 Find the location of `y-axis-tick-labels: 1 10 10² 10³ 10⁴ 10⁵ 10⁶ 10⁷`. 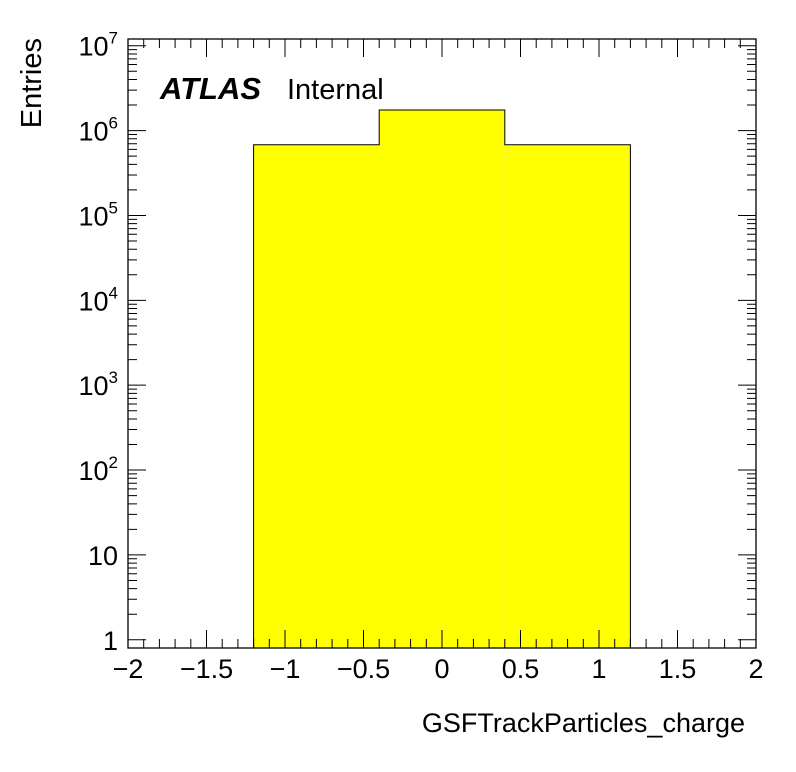

y-axis-tick-labels: 1 10 10² 10³ 10⁴ 10⁵ 10⁶ 10⁷ is located at coordinates (98, 342).